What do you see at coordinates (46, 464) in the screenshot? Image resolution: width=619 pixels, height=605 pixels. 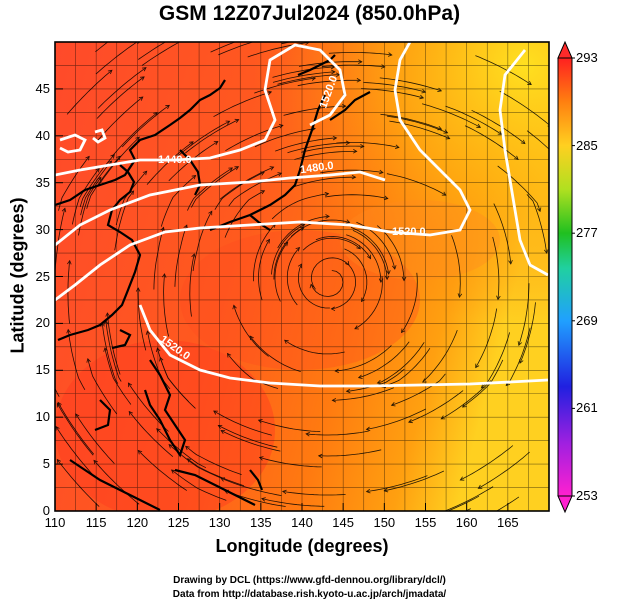 I see `y-tick-label: 5` at bounding box center [46, 464].